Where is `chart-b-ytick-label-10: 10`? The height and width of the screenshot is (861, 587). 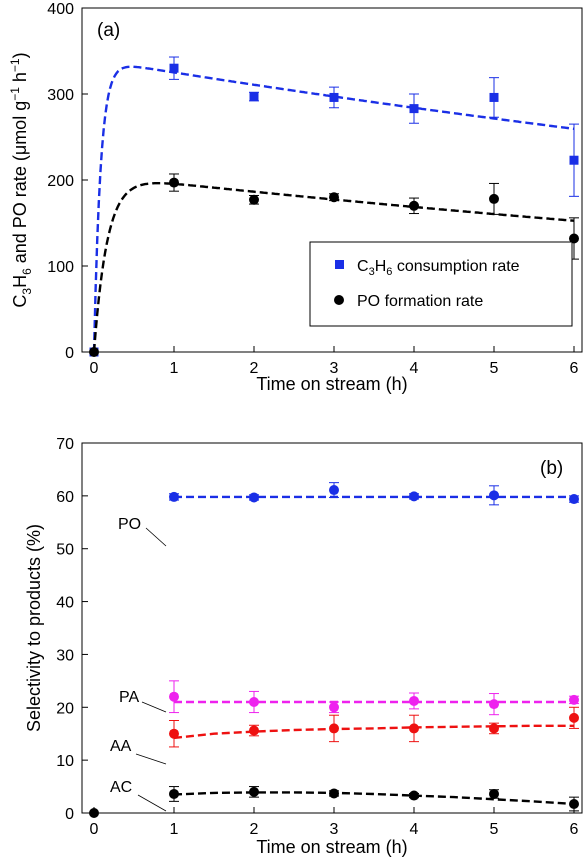 chart-b-ytick-label-10: 10 is located at coordinates (65, 761).